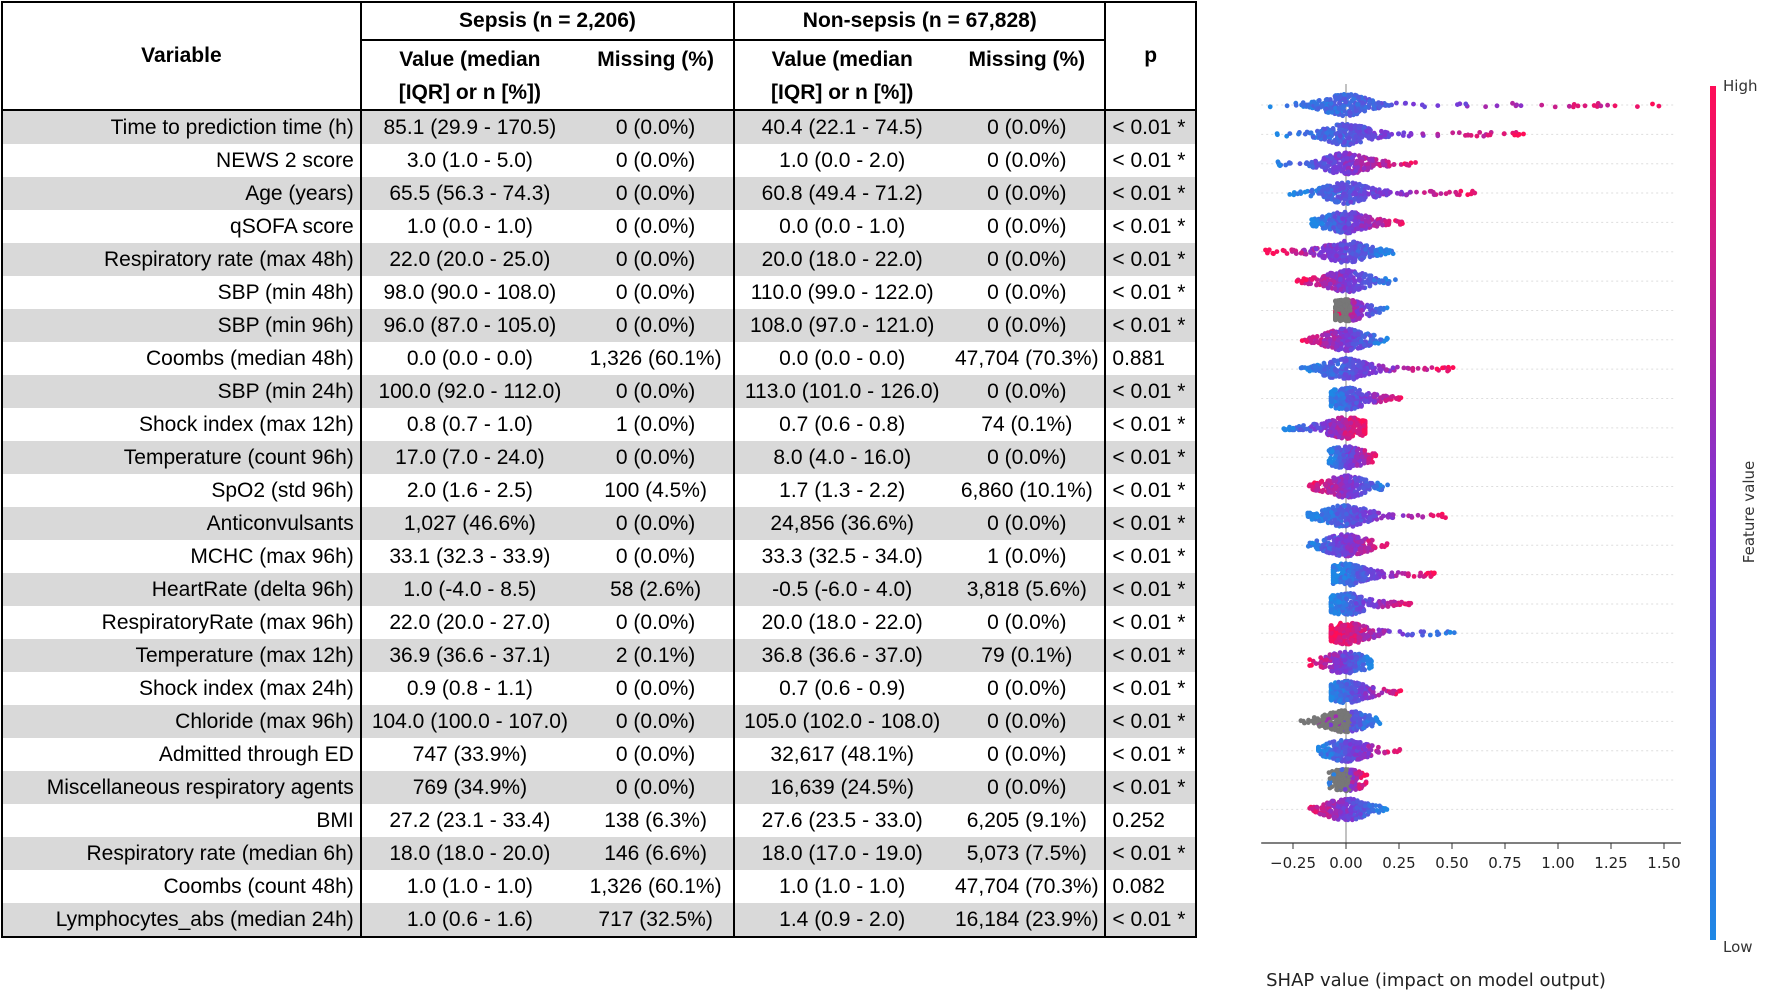 Image resolution: width=1772 pixels, height=998 pixels. I want to click on variable-cell: RespiratoryRate (max 96h), so click(181, 622).